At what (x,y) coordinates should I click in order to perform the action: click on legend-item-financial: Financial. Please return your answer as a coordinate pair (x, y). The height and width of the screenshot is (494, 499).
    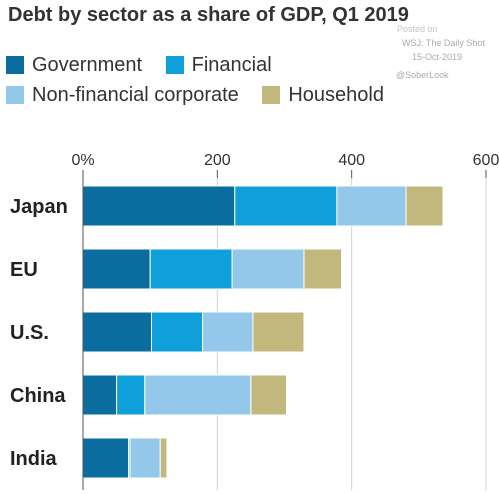
    Looking at the image, I should click on (218, 65).